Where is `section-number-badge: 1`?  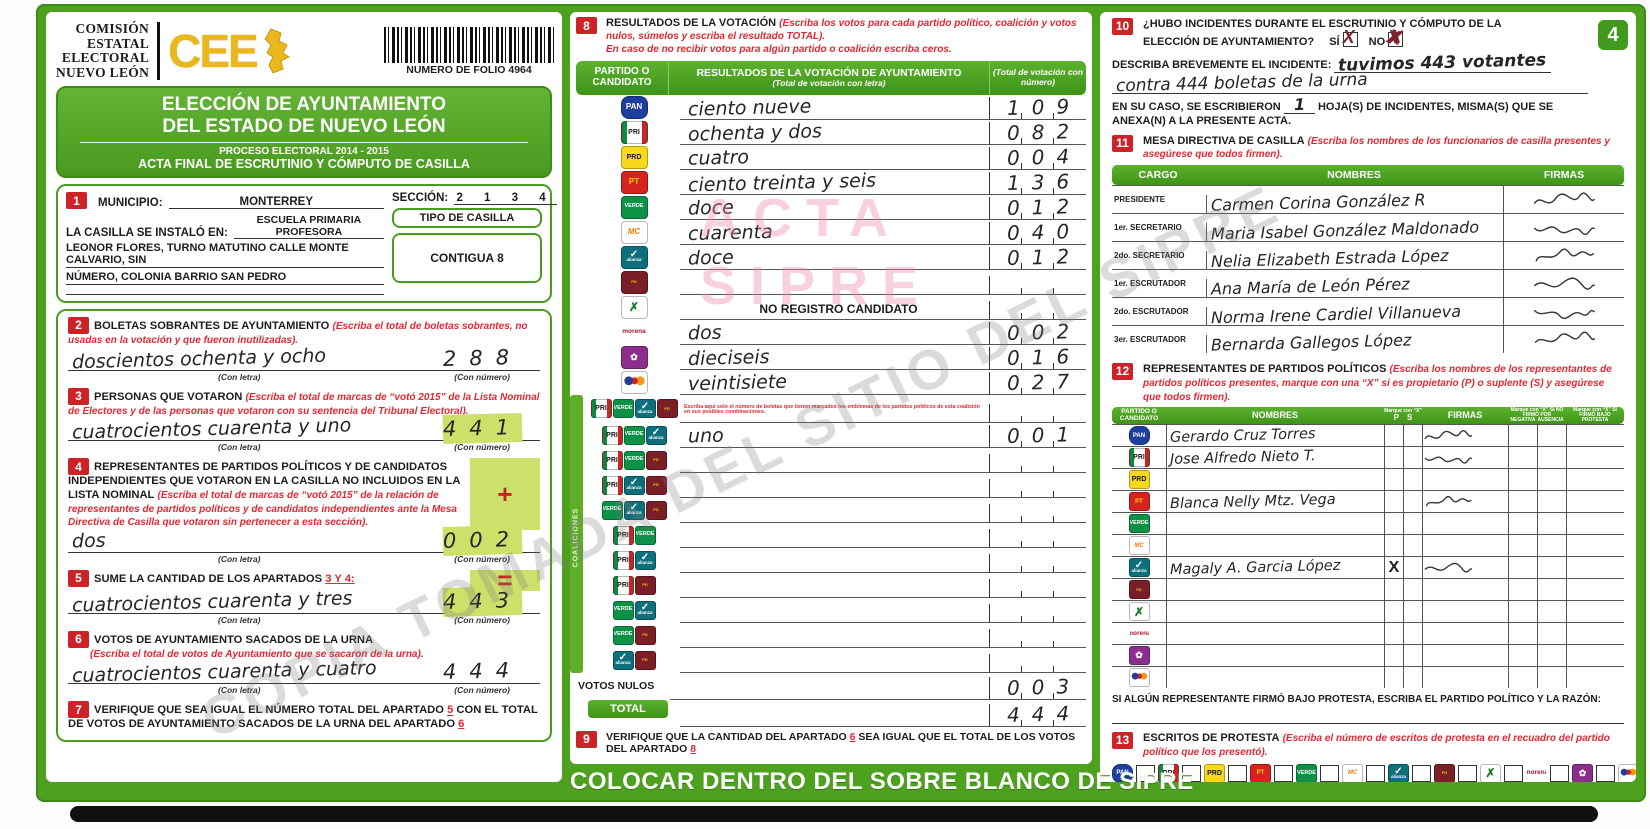
section-number-badge: 1 is located at coordinates (76, 200).